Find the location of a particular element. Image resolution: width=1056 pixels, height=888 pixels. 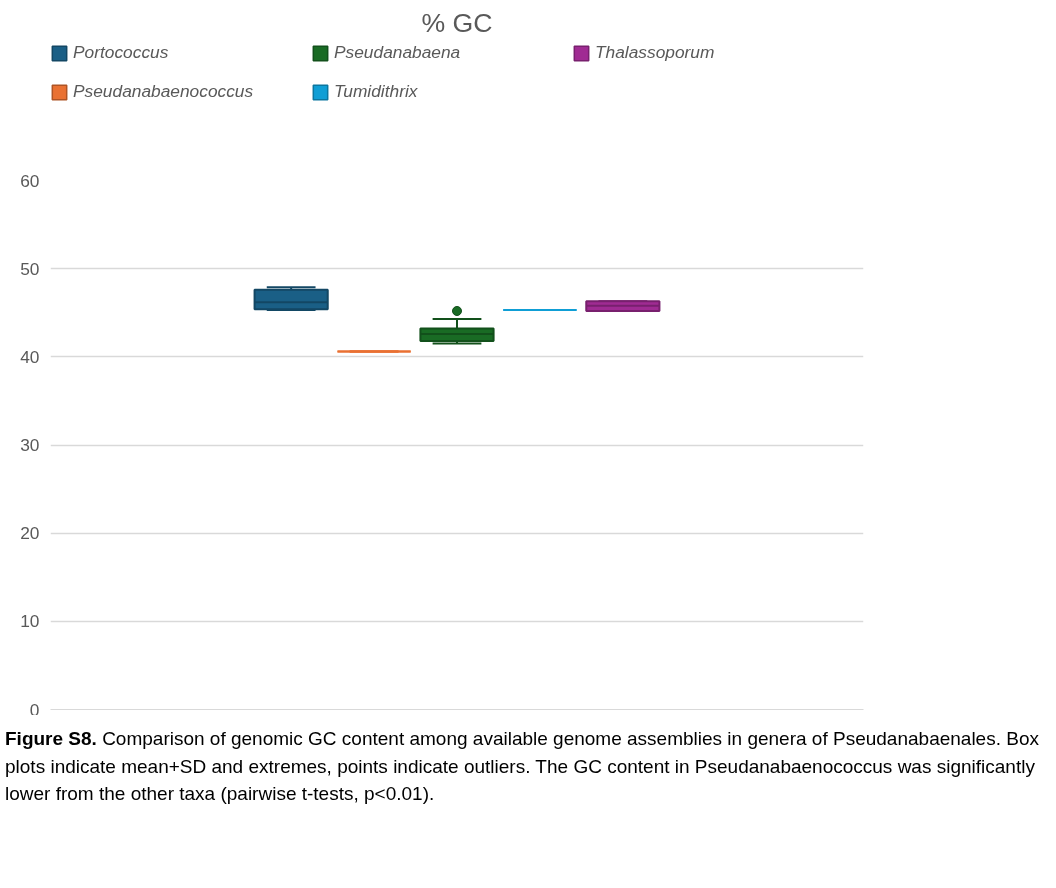

legend-label: Pseudanabaena is located at coordinates (398, 52).